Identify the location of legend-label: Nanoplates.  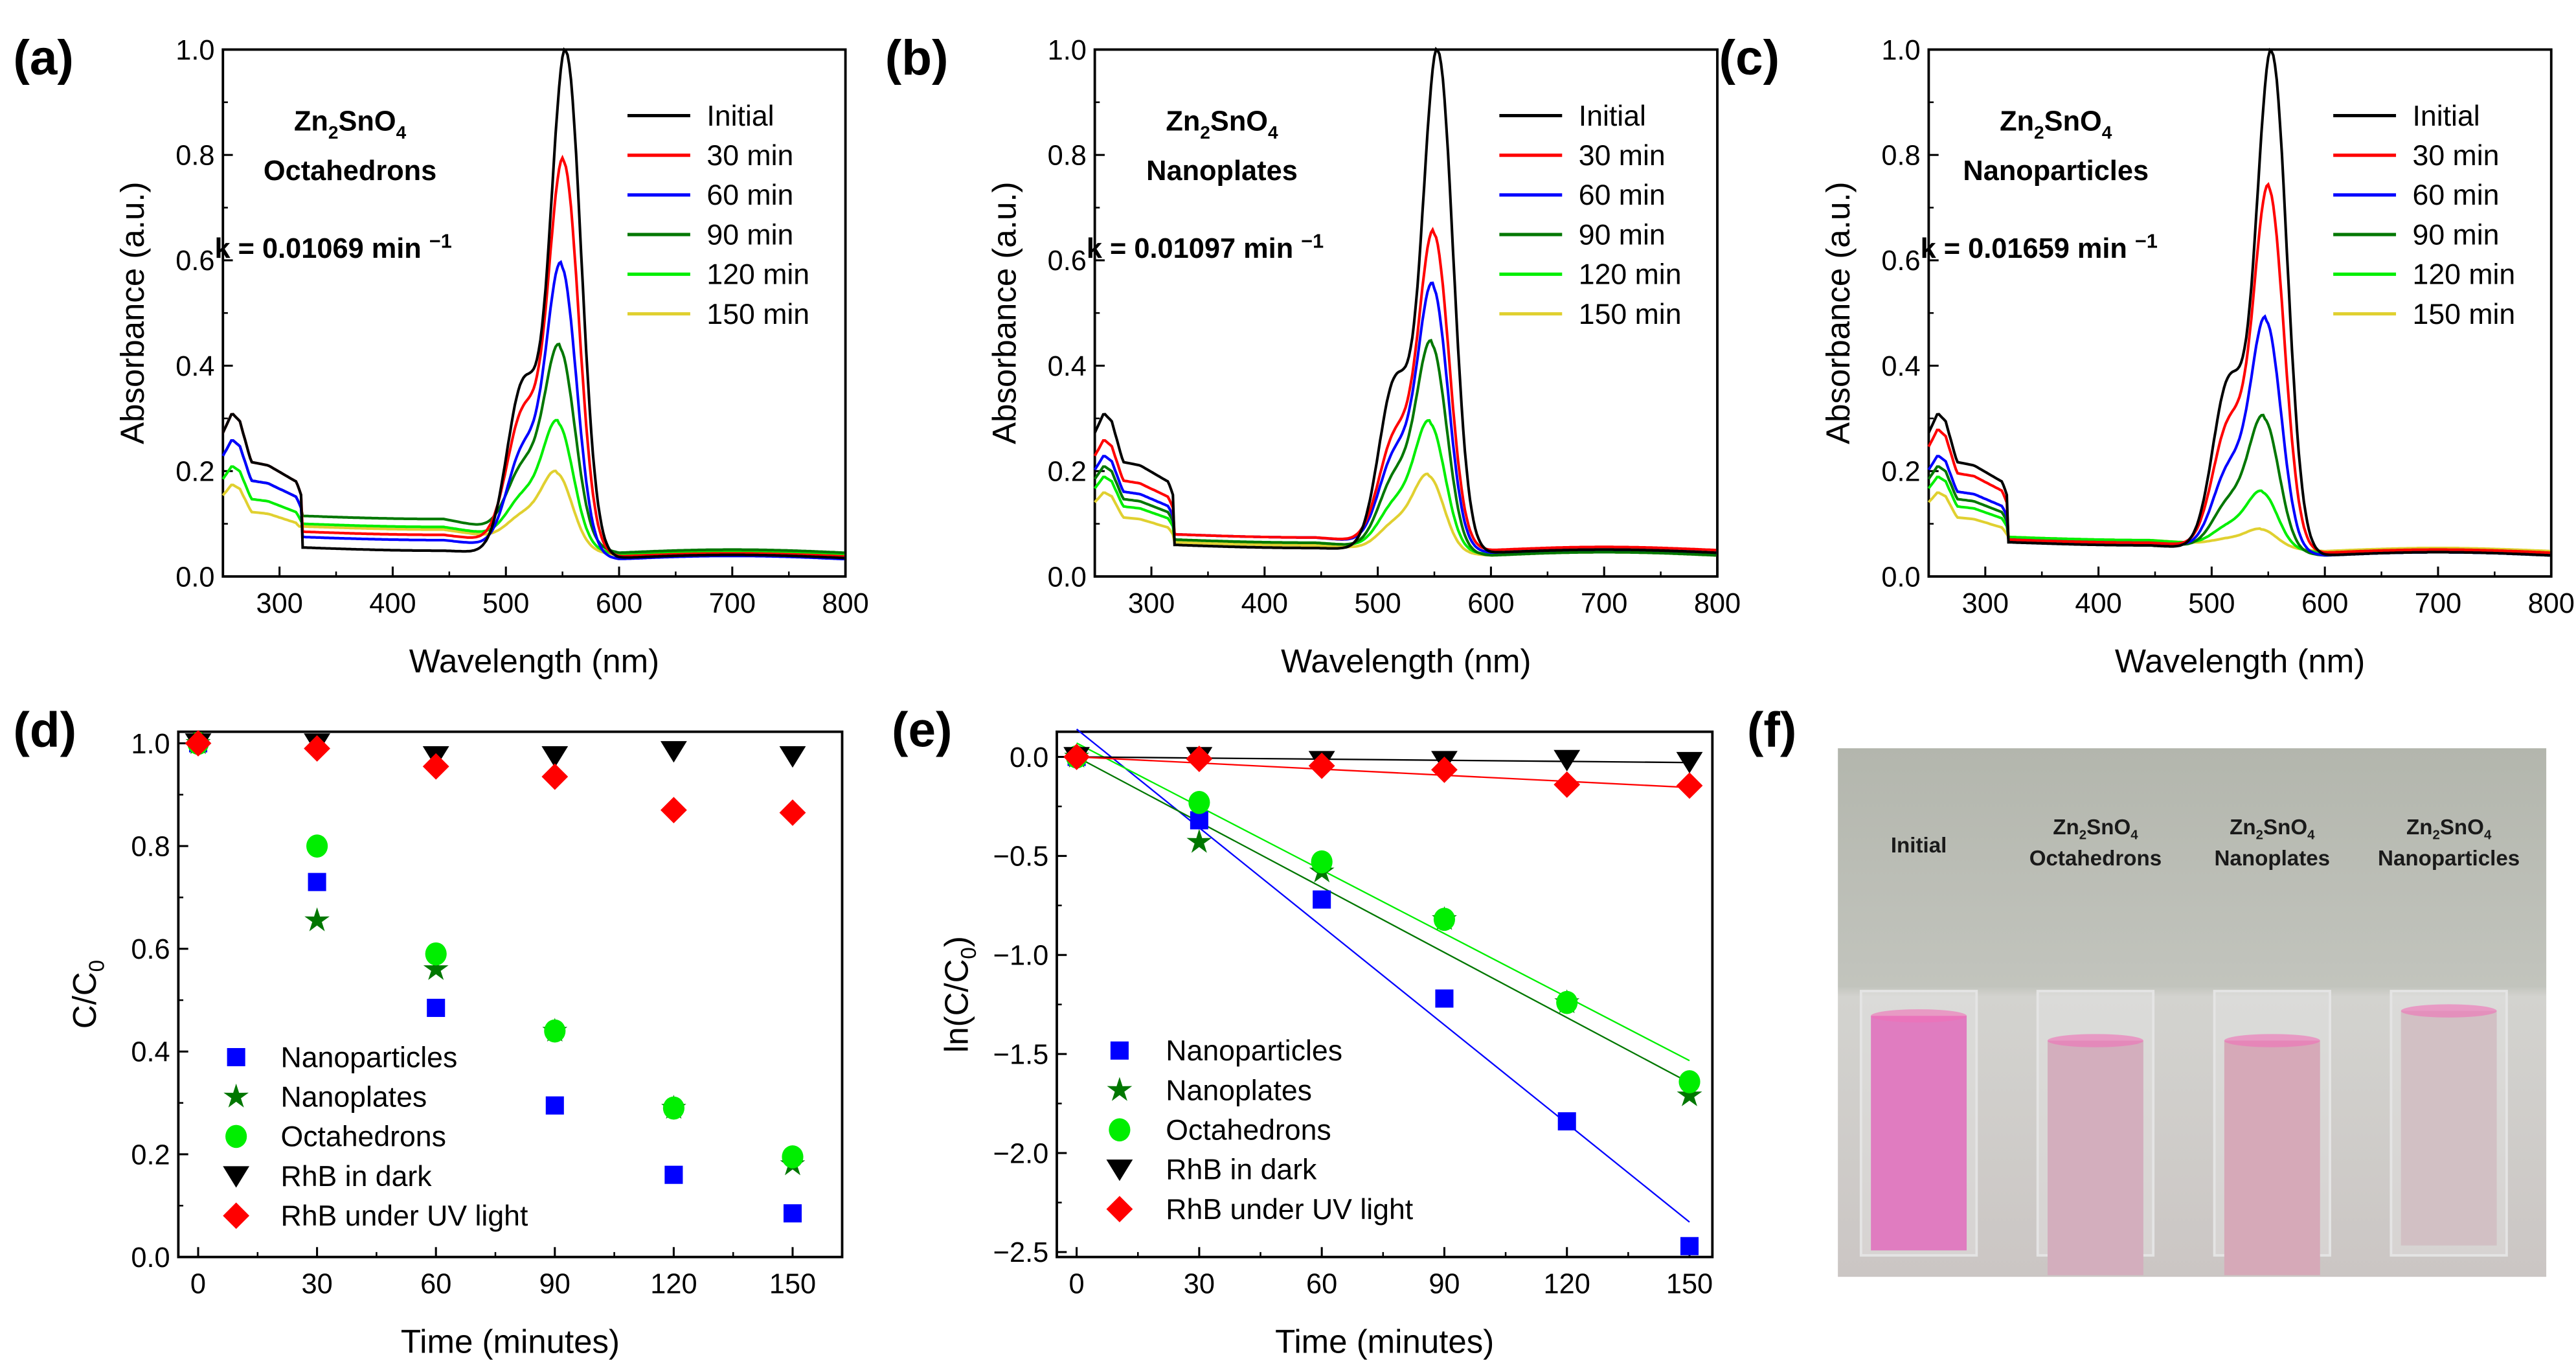
(354, 1097).